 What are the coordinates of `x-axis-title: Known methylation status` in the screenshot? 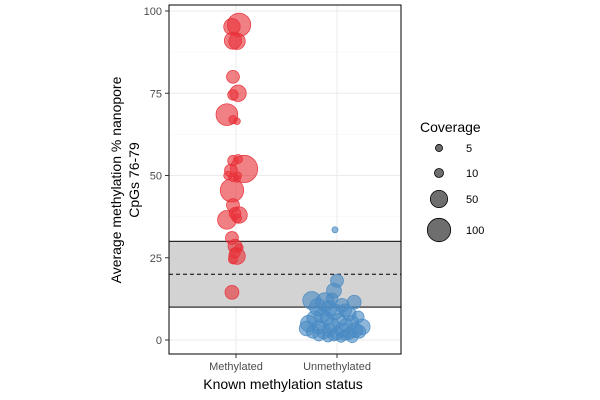 It's located at (283, 384).